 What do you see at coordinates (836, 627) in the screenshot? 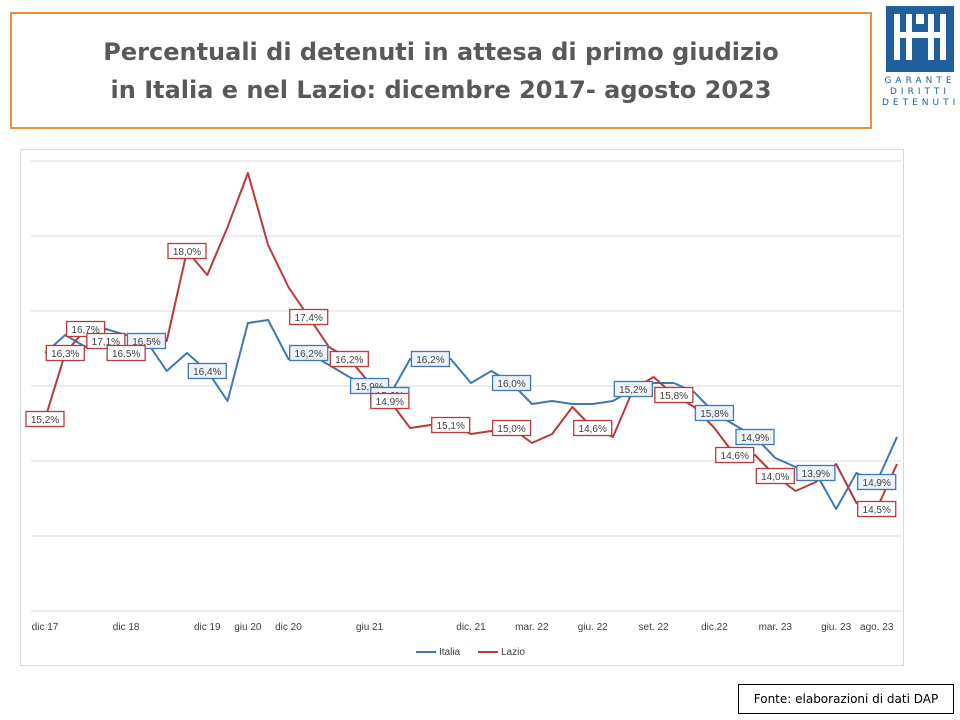
I see `x-tick-label: giu. 23` at bounding box center [836, 627].